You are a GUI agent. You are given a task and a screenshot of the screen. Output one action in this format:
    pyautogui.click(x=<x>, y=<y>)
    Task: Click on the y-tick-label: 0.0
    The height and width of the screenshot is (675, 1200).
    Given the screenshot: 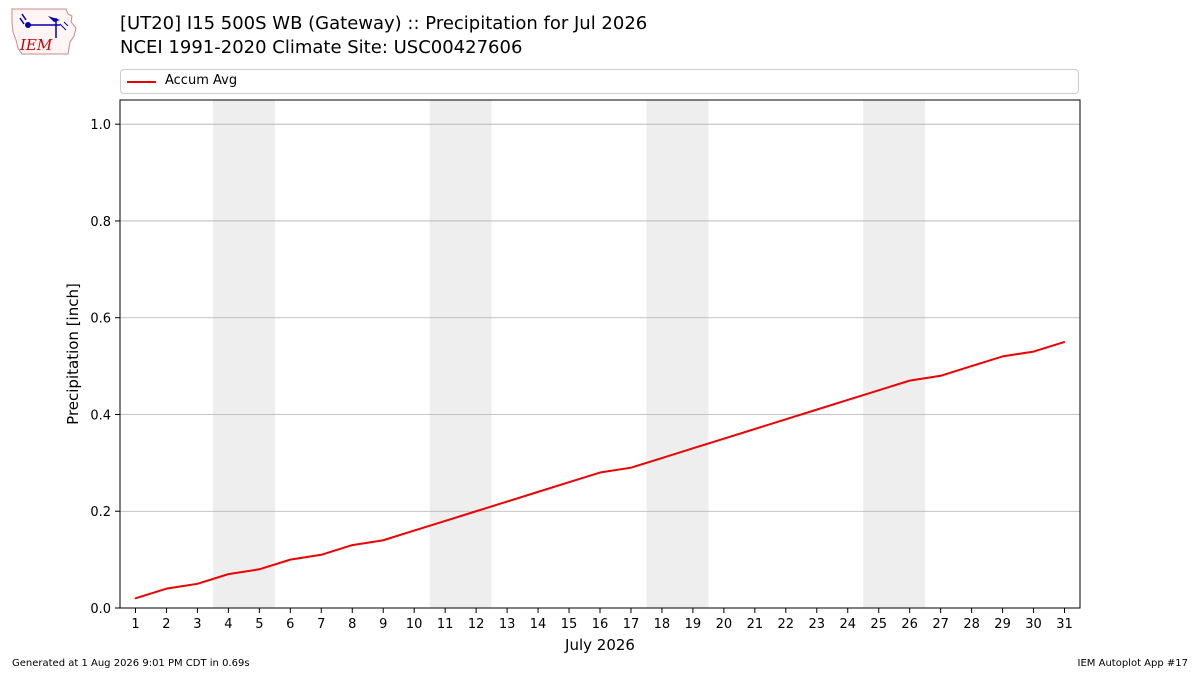 What is the action you would take?
    pyautogui.click(x=100, y=609)
    